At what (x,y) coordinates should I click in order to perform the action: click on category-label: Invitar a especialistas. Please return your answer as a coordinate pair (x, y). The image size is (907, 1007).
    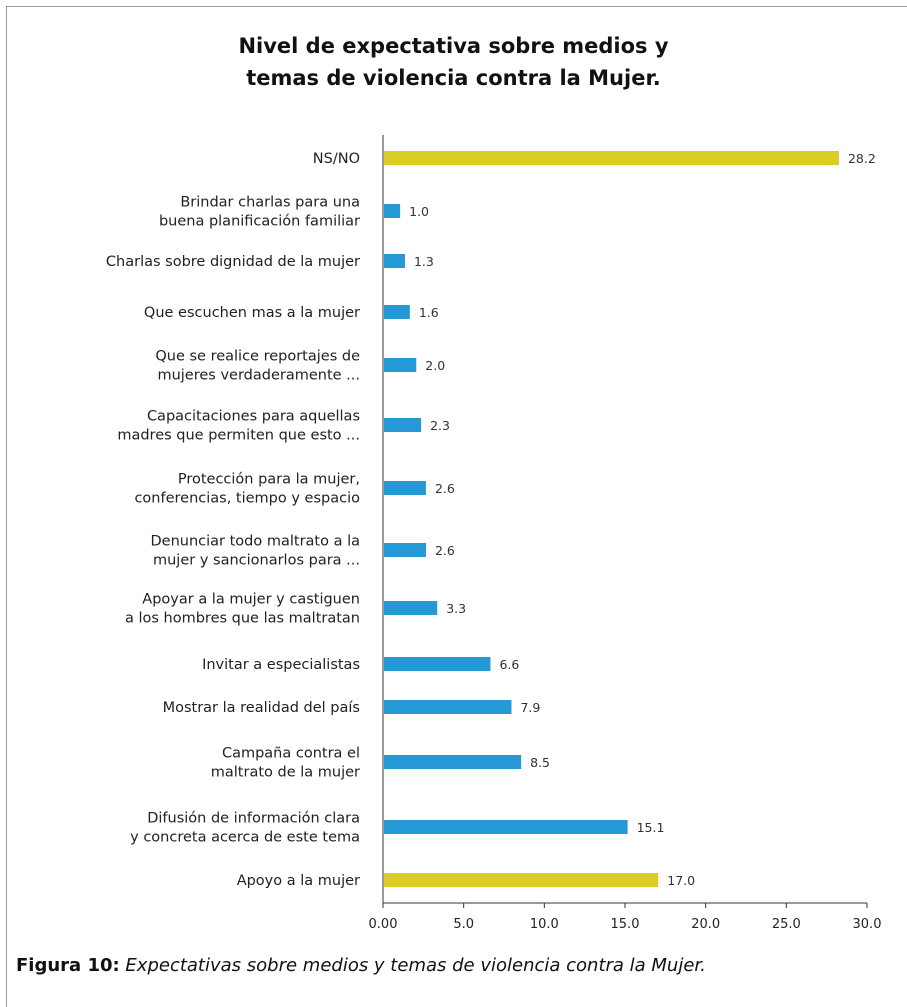
    Looking at the image, I should click on (281, 665).